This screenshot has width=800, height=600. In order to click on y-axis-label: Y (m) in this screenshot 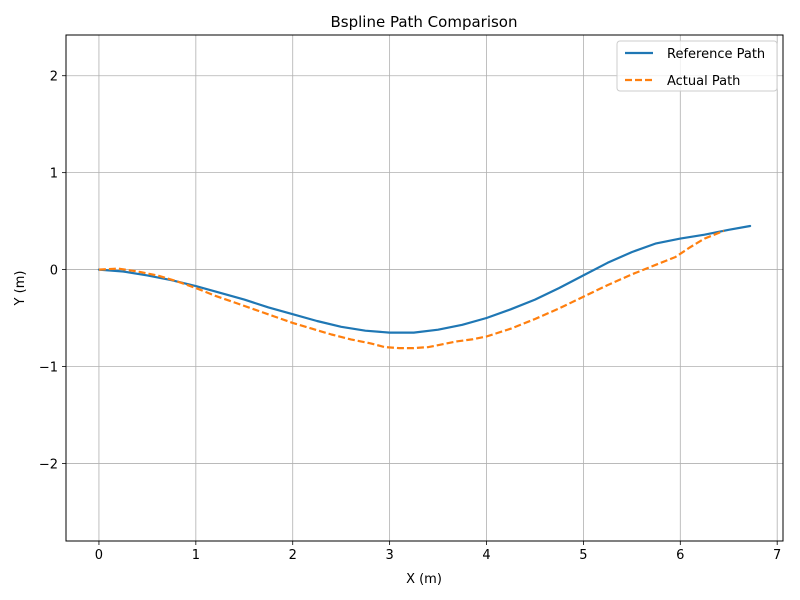, I will do `click(20, 289)`.